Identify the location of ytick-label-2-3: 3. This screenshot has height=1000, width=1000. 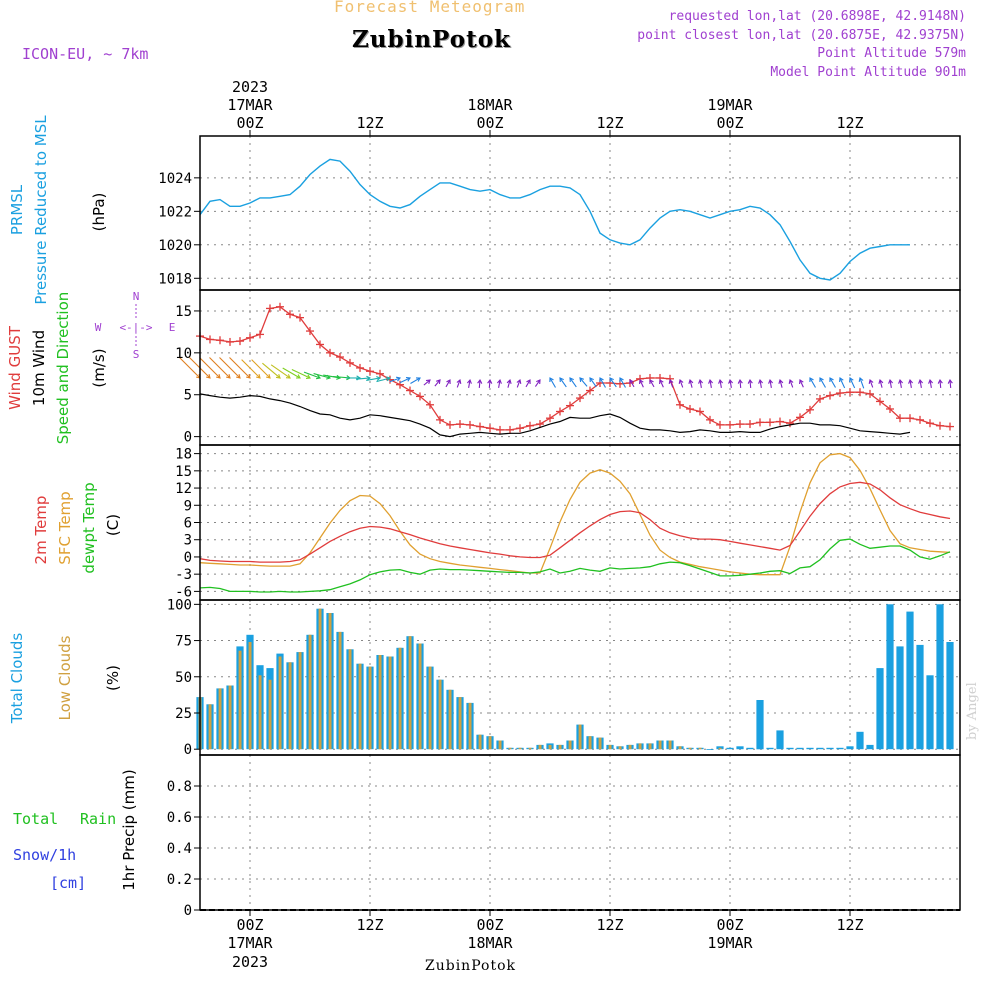
(188, 541).